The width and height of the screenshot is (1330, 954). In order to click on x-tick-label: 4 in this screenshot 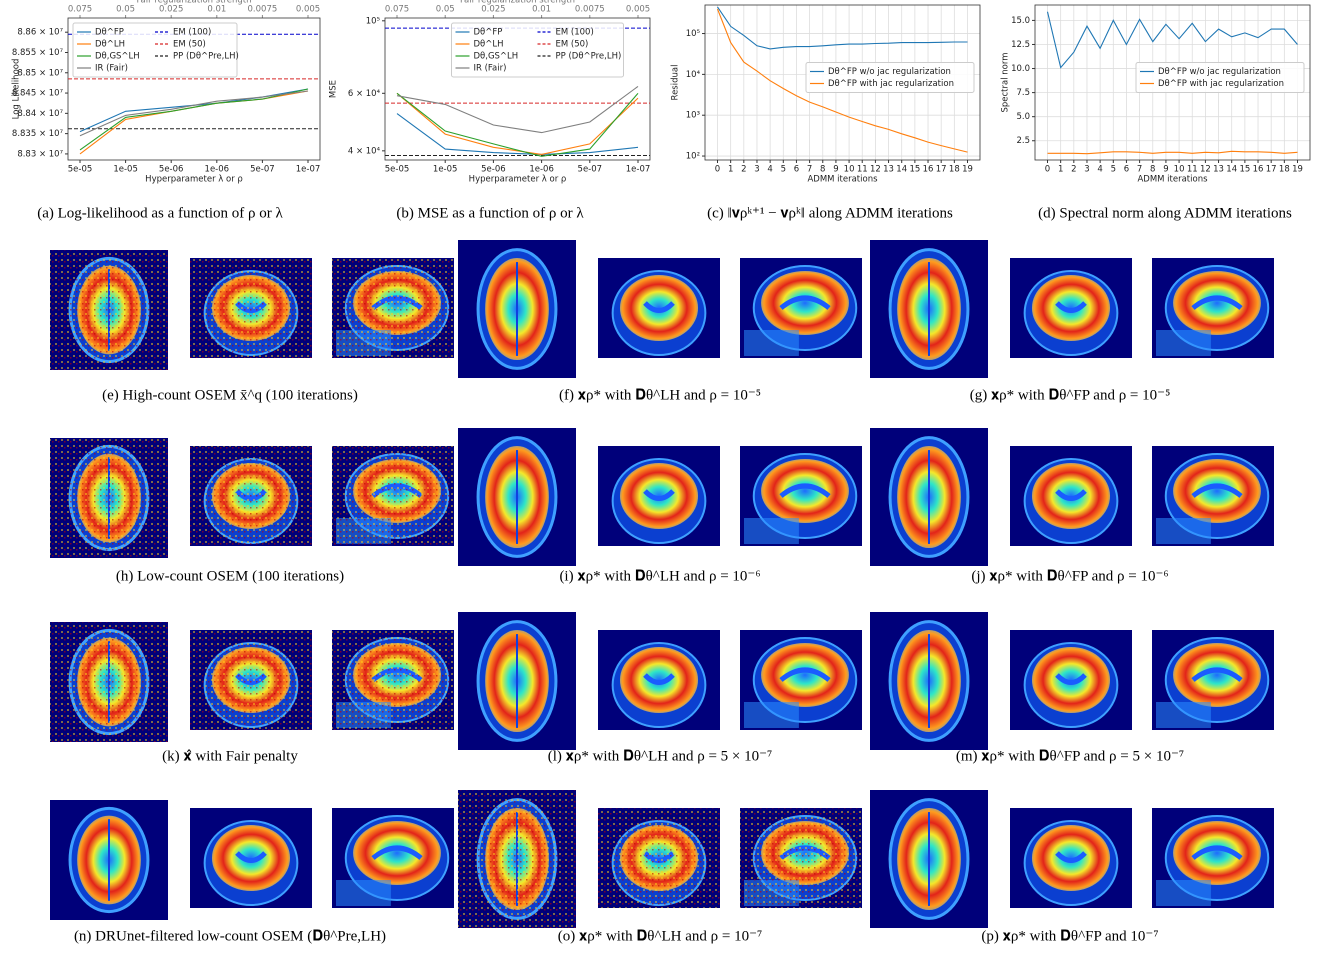, I will do `click(1099, 170)`.